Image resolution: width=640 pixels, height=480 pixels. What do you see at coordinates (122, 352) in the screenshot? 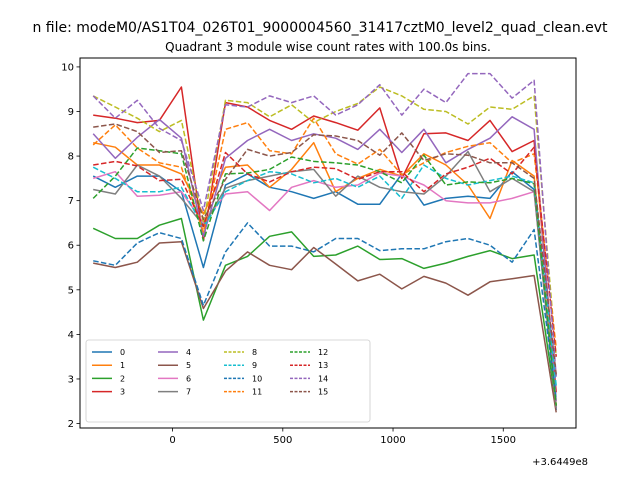
I see `legend-label-0: 0` at bounding box center [122, 352].